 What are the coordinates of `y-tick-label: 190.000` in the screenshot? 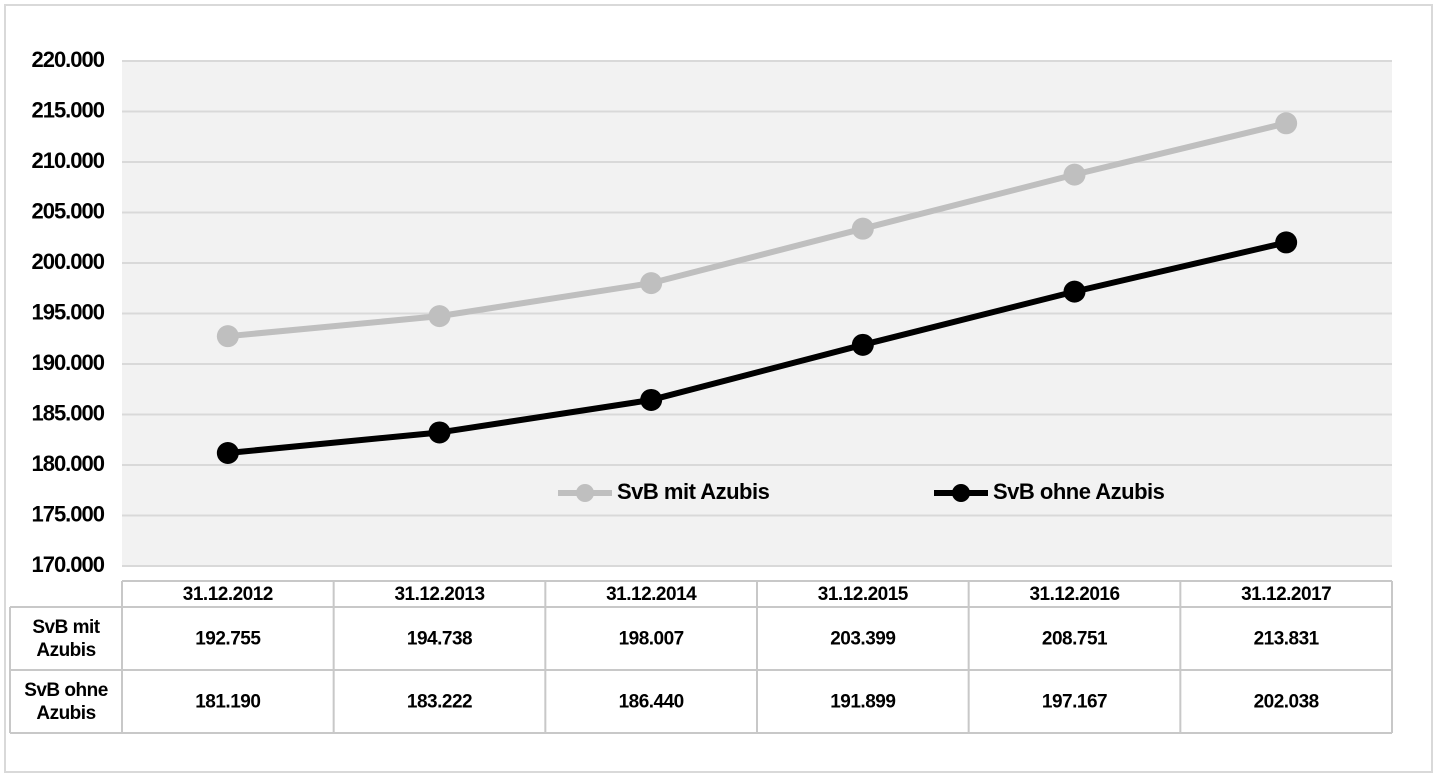 It's located at (67, 362).